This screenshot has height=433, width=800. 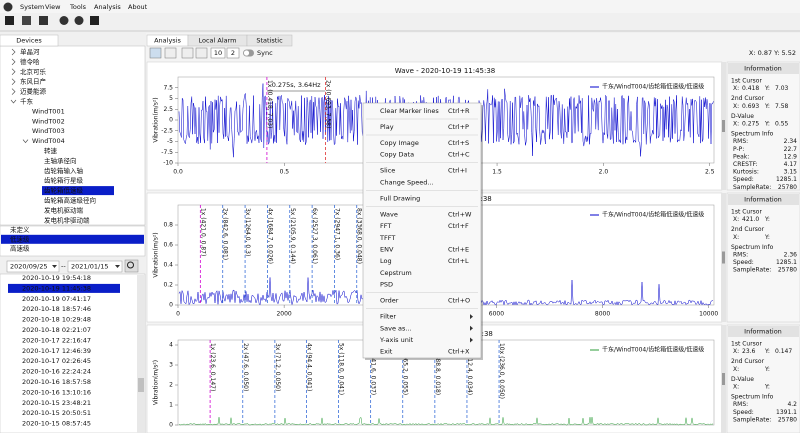 What do you see at coordinates (56, 424) in the screenshot?
I see `record-item: 2020-10-15 08:57:45` at bounding box center [56, 424].